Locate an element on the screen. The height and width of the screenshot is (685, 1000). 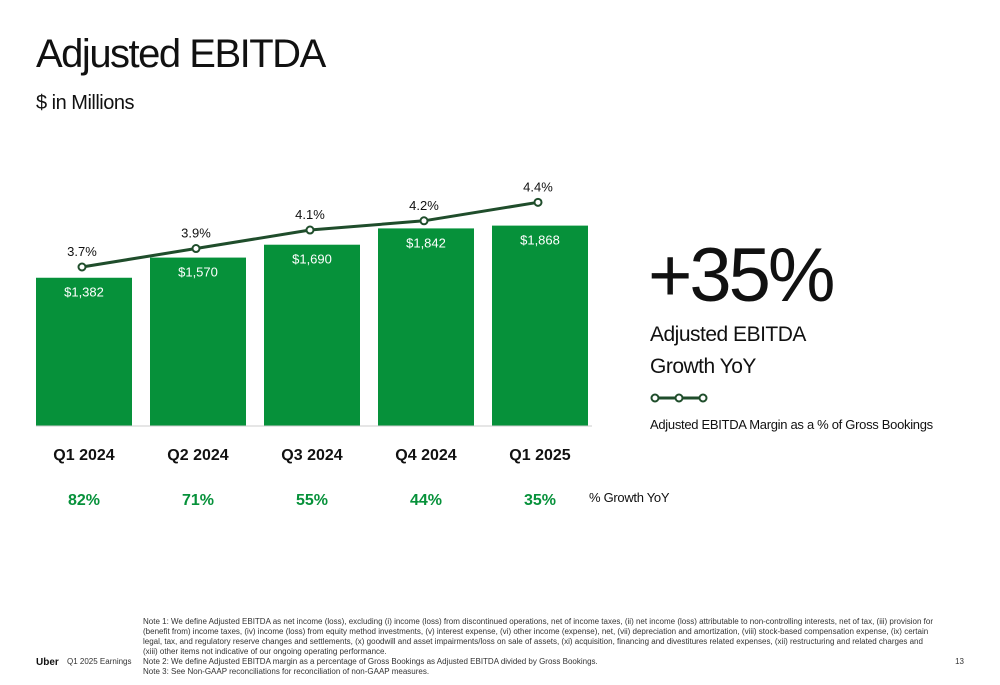
bar-value-label-1: $1,382 is located at coordinates (84, 292).